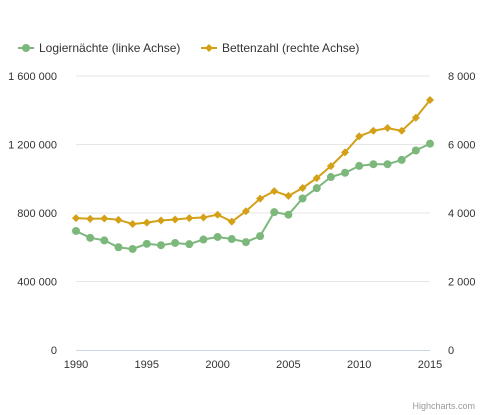  I want to click on legend-item: Logiernächte (linke Achse), so click(99, 48).